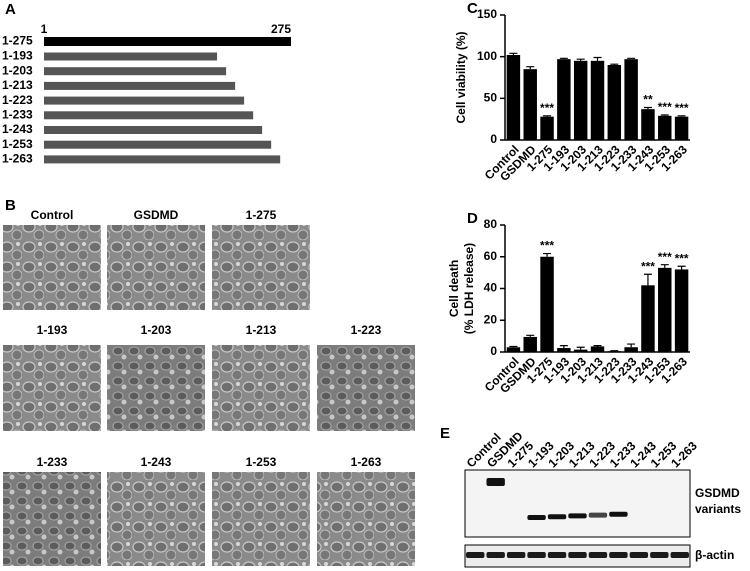  What do you see at coordinates (491, 224) in the screenshot?
I see `y-tick-label: 80` at bounding box center [491, 224].